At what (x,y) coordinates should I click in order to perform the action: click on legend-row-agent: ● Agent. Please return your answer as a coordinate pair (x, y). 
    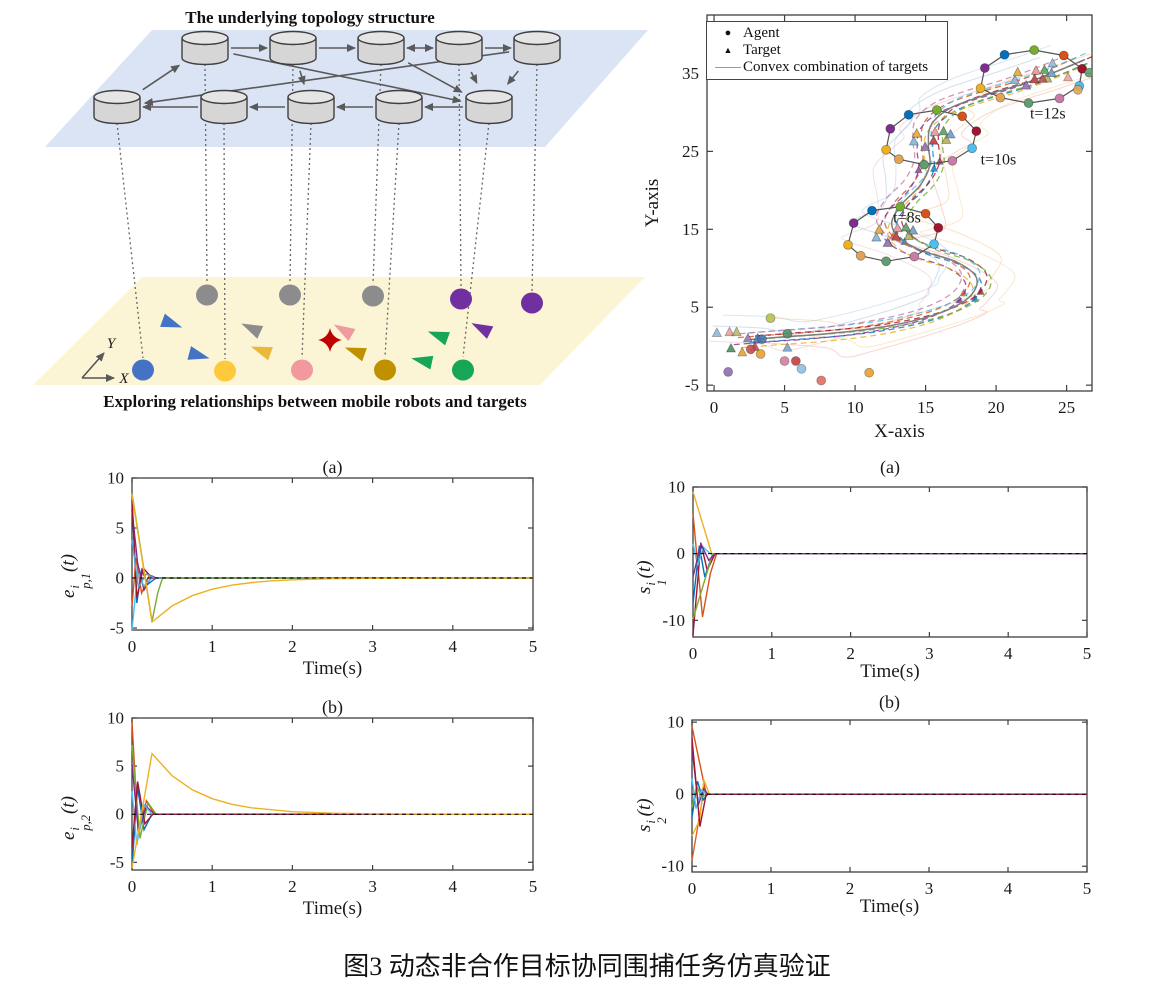
    Looking at the image, I should click on (828, 33).